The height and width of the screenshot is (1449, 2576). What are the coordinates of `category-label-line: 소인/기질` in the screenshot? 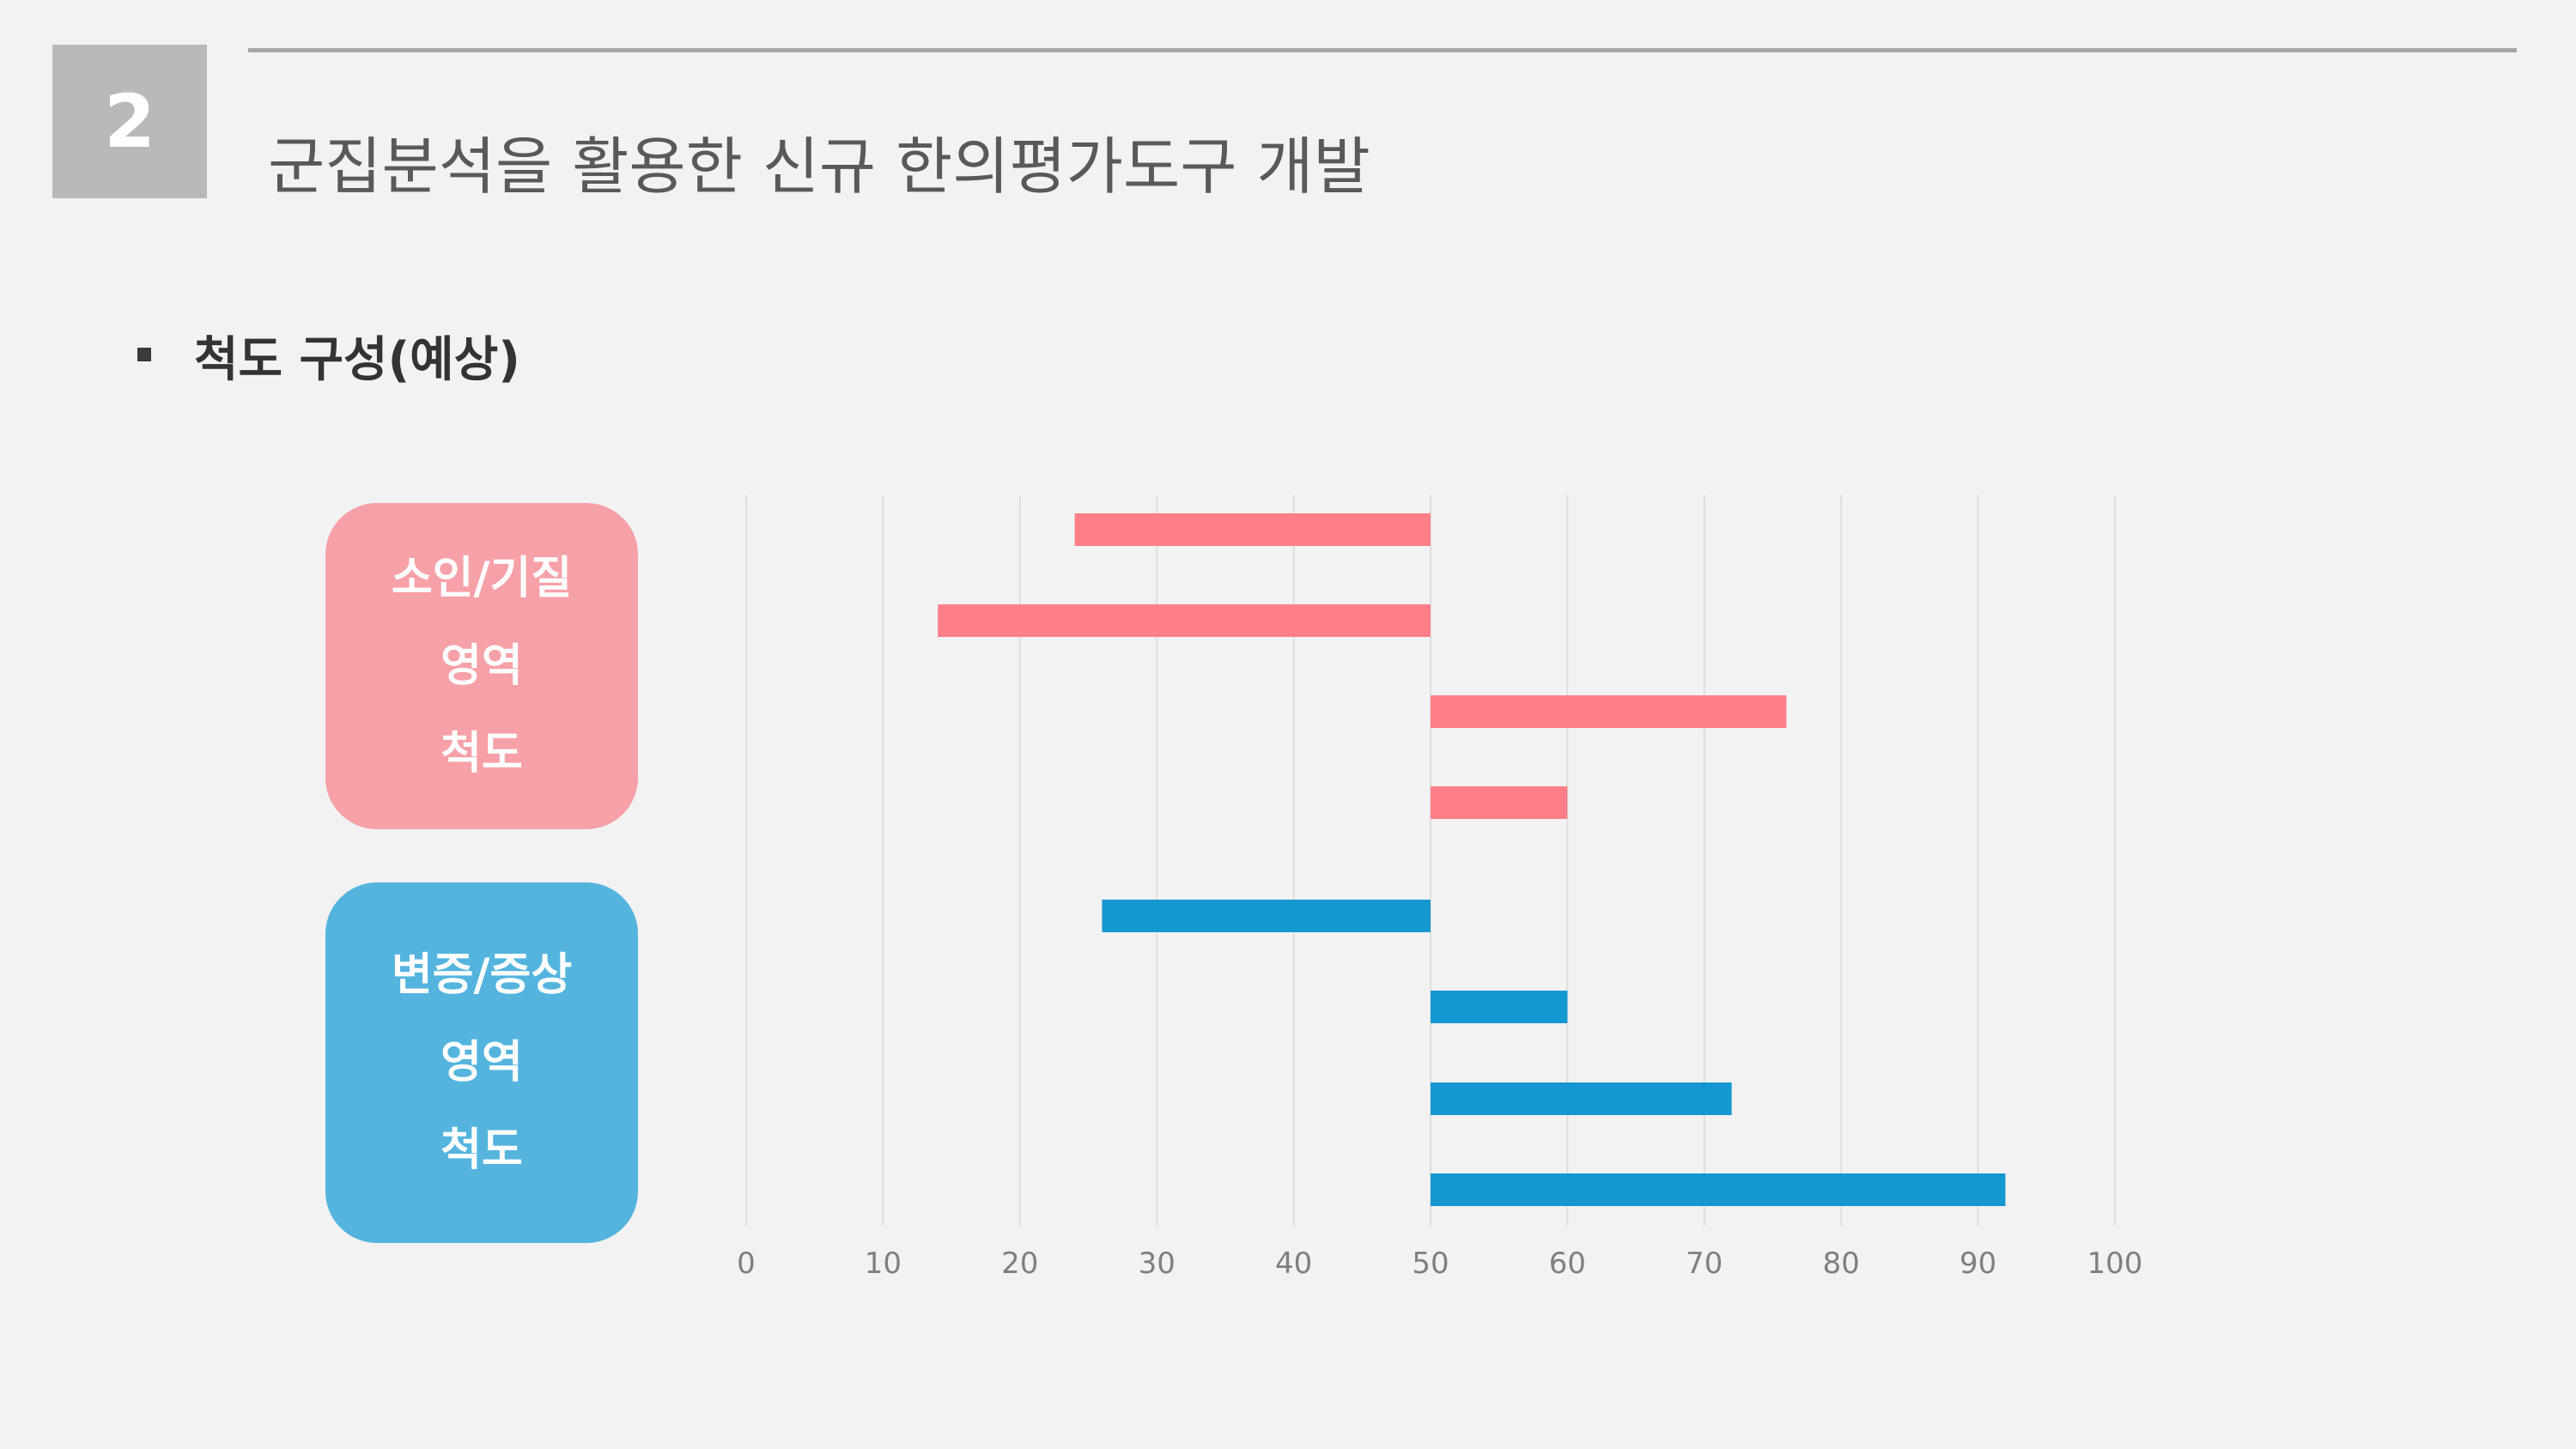 It's located at (482, 578).